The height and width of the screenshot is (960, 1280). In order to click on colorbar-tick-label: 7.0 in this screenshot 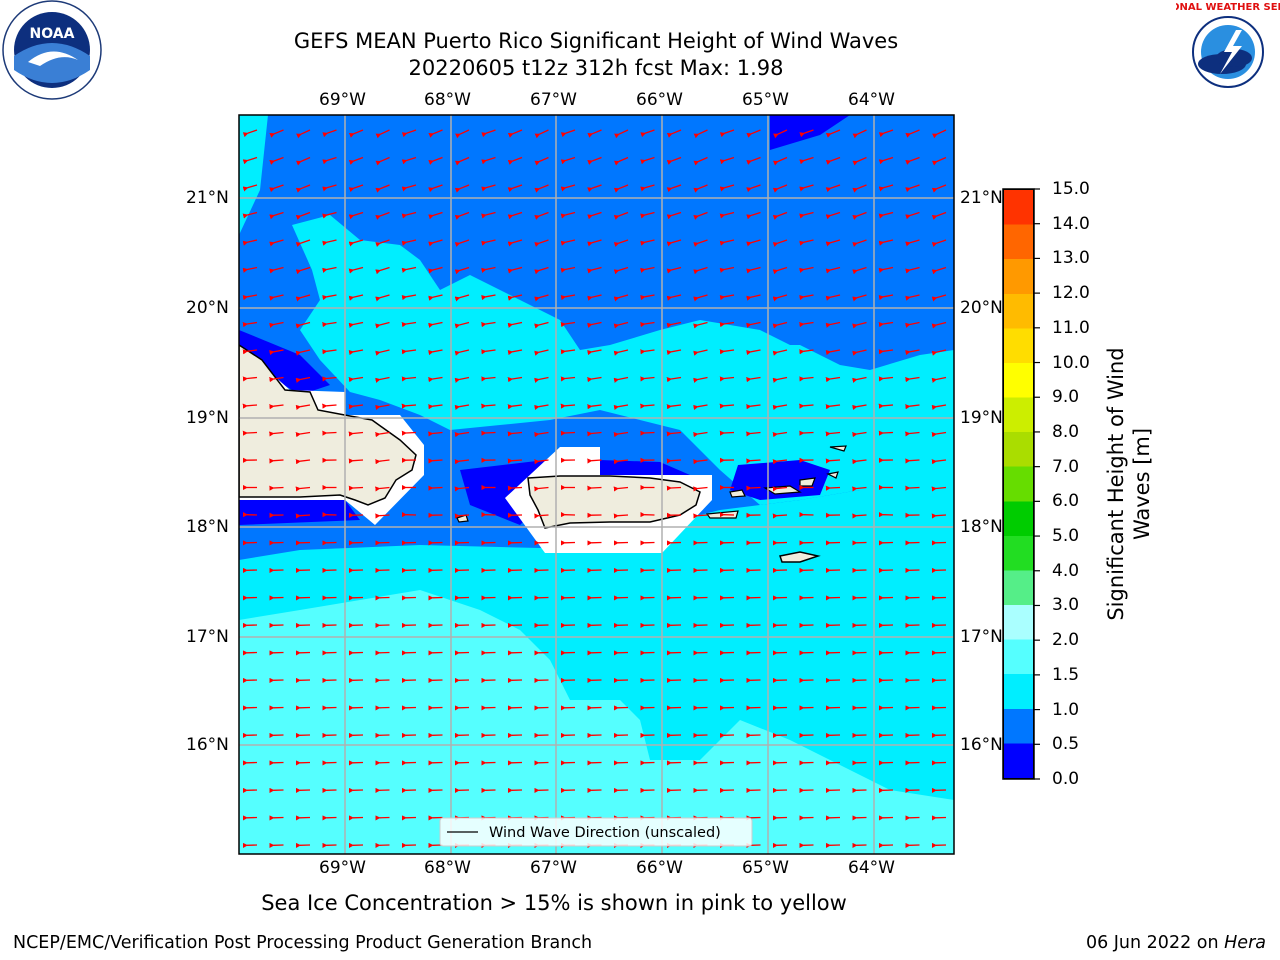, I will do `click(1066, 466)`.